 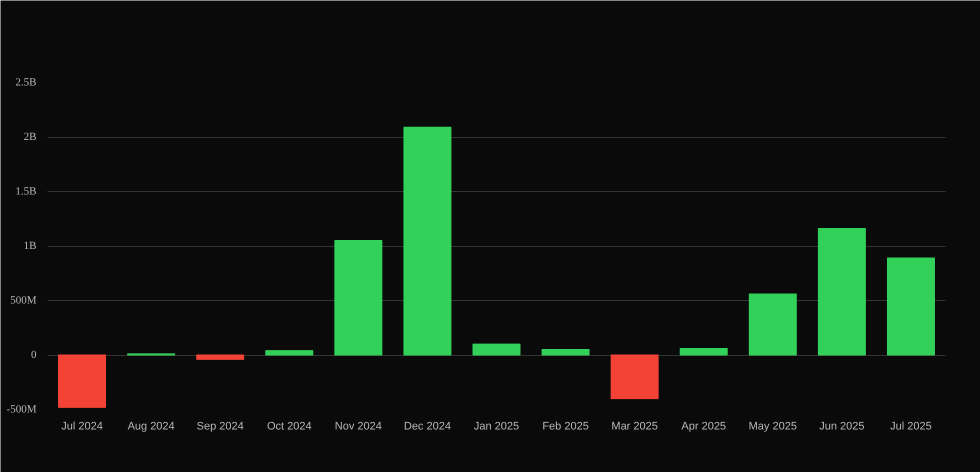 I want to click on x-tick-label: Jul 2024, so click(x=82, y=426).